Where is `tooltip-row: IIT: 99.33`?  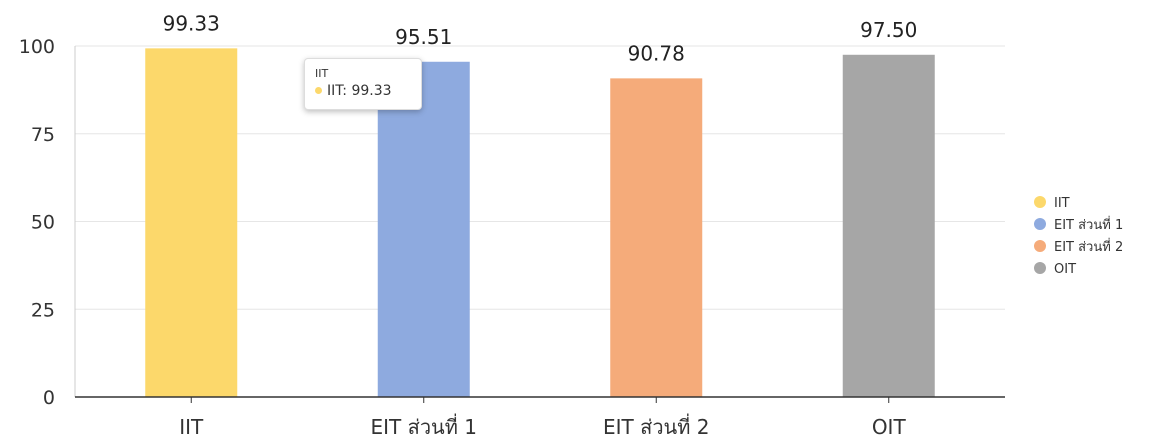
tooltip-row: IIT: 99.33 is located at coordinates (363, 91).